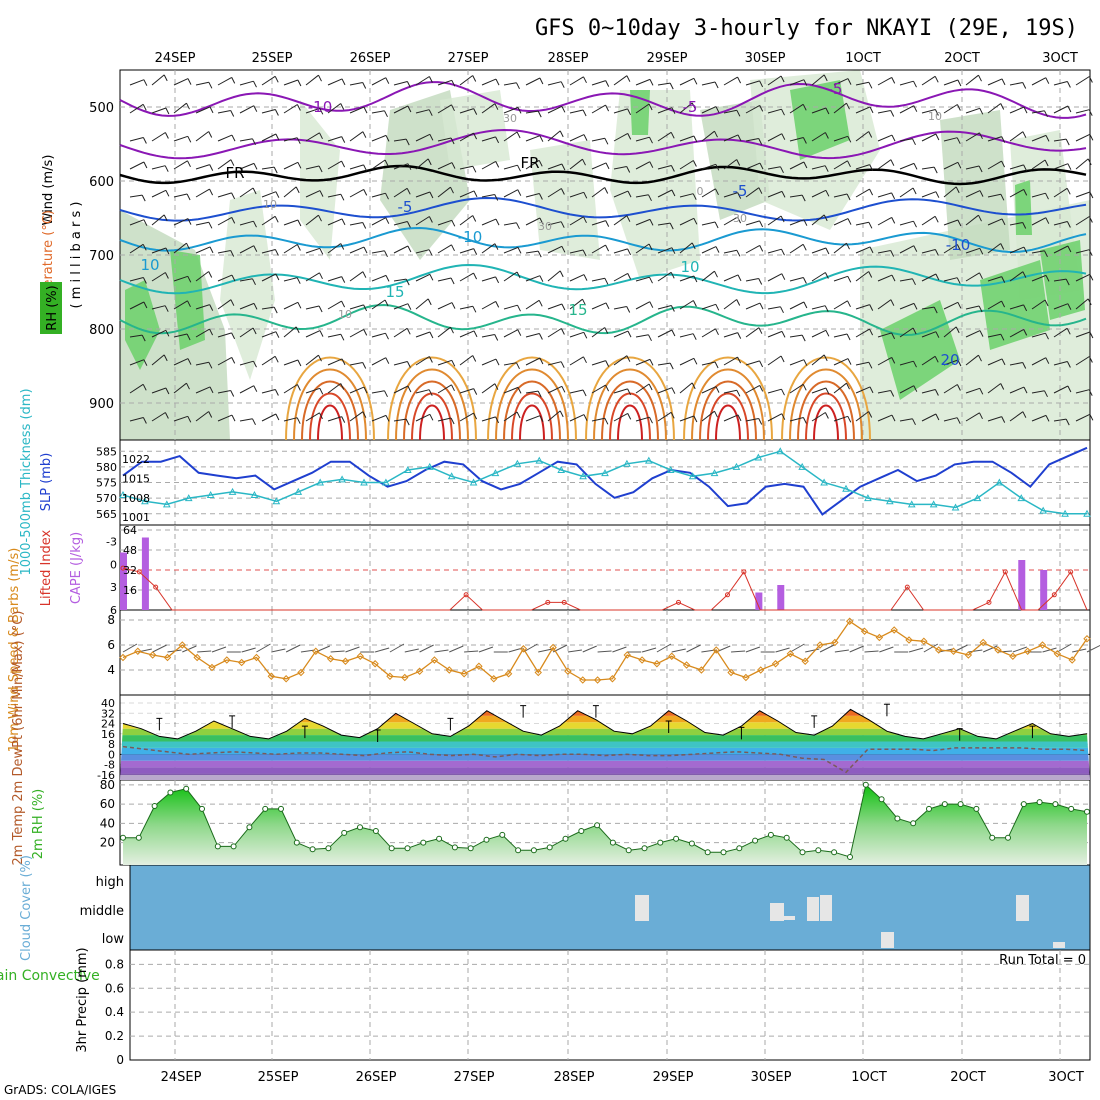 Image resolution: width=1100 pixels, height=1100 pixels. I want to click on thickness-tick-label: 570, so click(106, 498).